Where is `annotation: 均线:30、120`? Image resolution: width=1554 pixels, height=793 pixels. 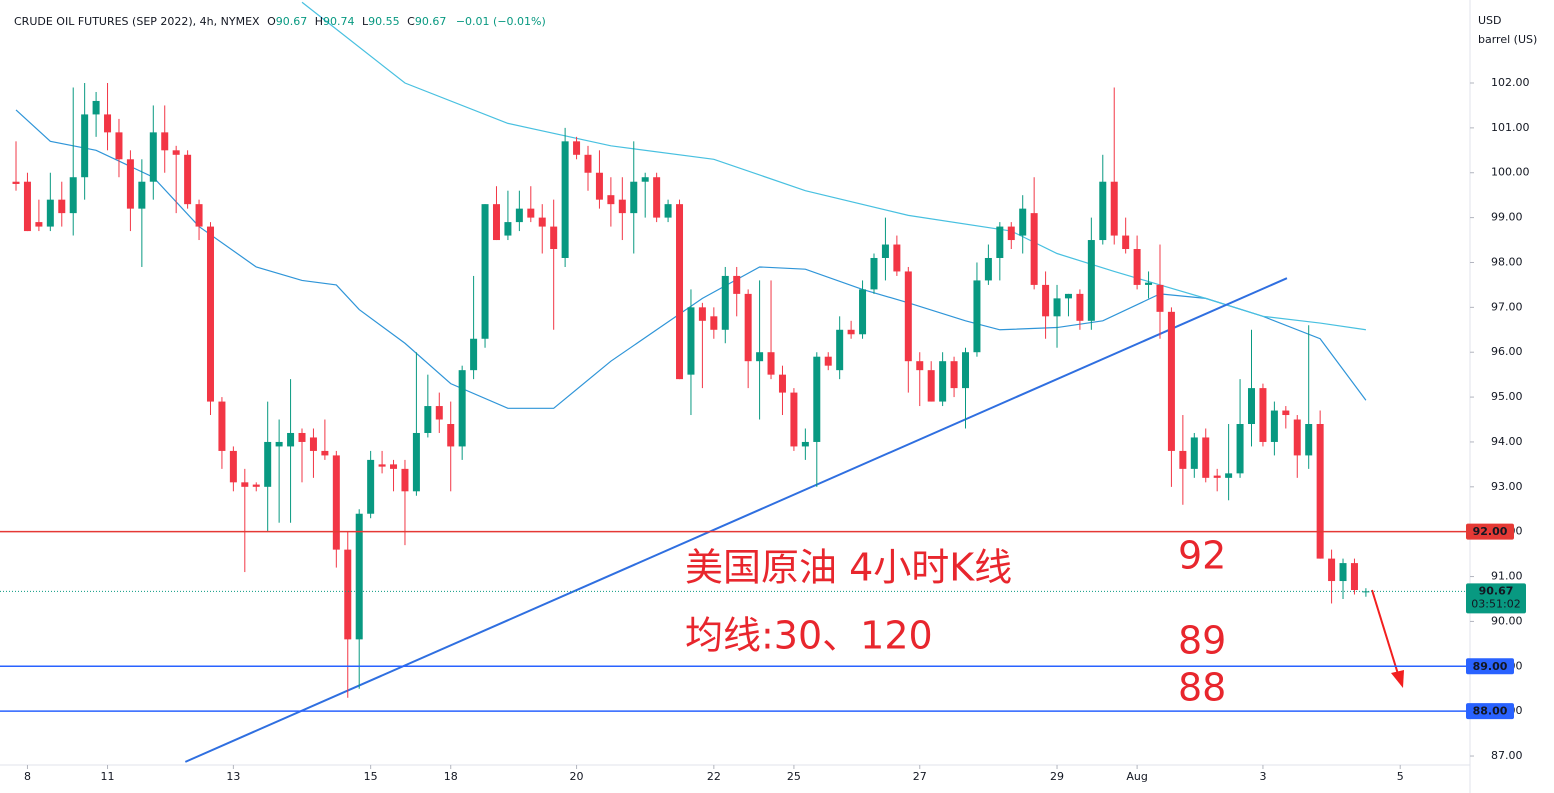
annotation: 均线:30、120 is located at coordinates (809, 636).